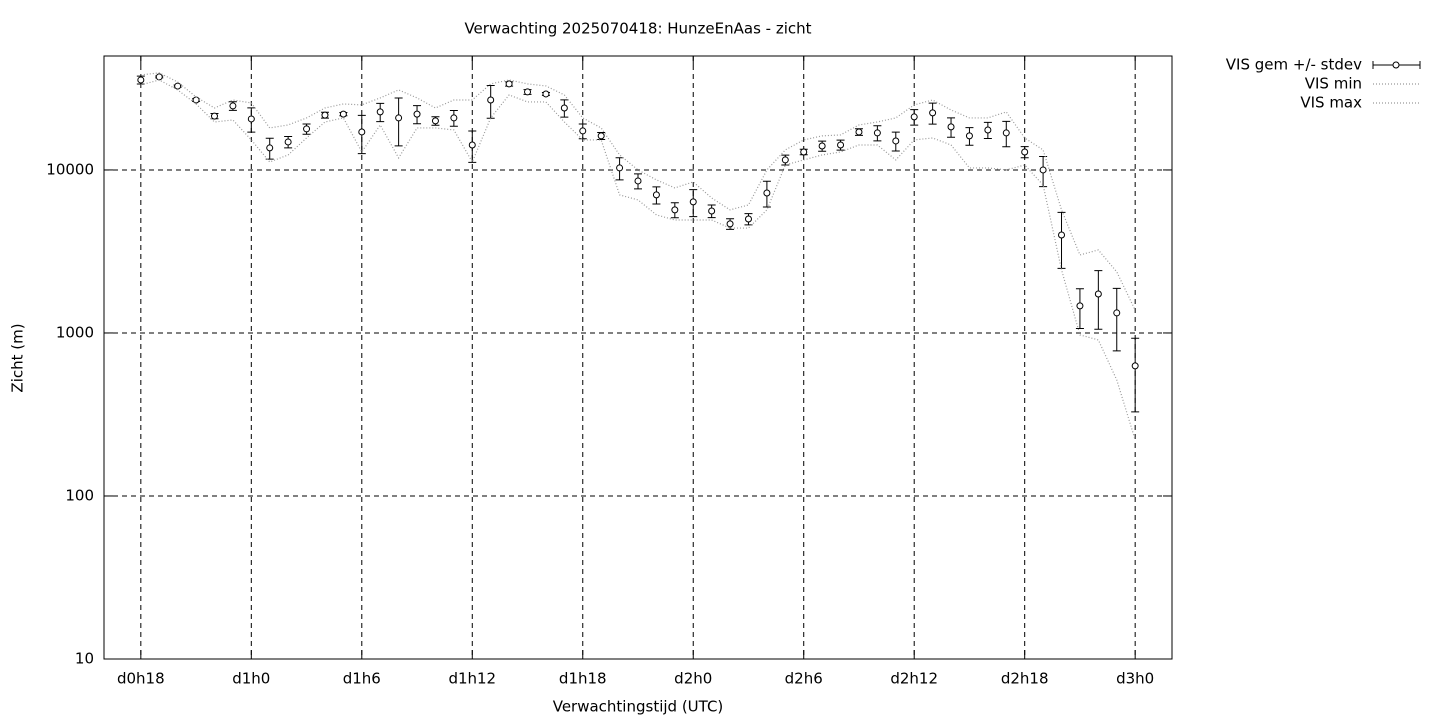 This screenshot has width=1440, height=720. What do you see at coordinates (1331, 103) in the screenshot?
I see `legend-label: VIS max` at bounding box center [1331, 103].